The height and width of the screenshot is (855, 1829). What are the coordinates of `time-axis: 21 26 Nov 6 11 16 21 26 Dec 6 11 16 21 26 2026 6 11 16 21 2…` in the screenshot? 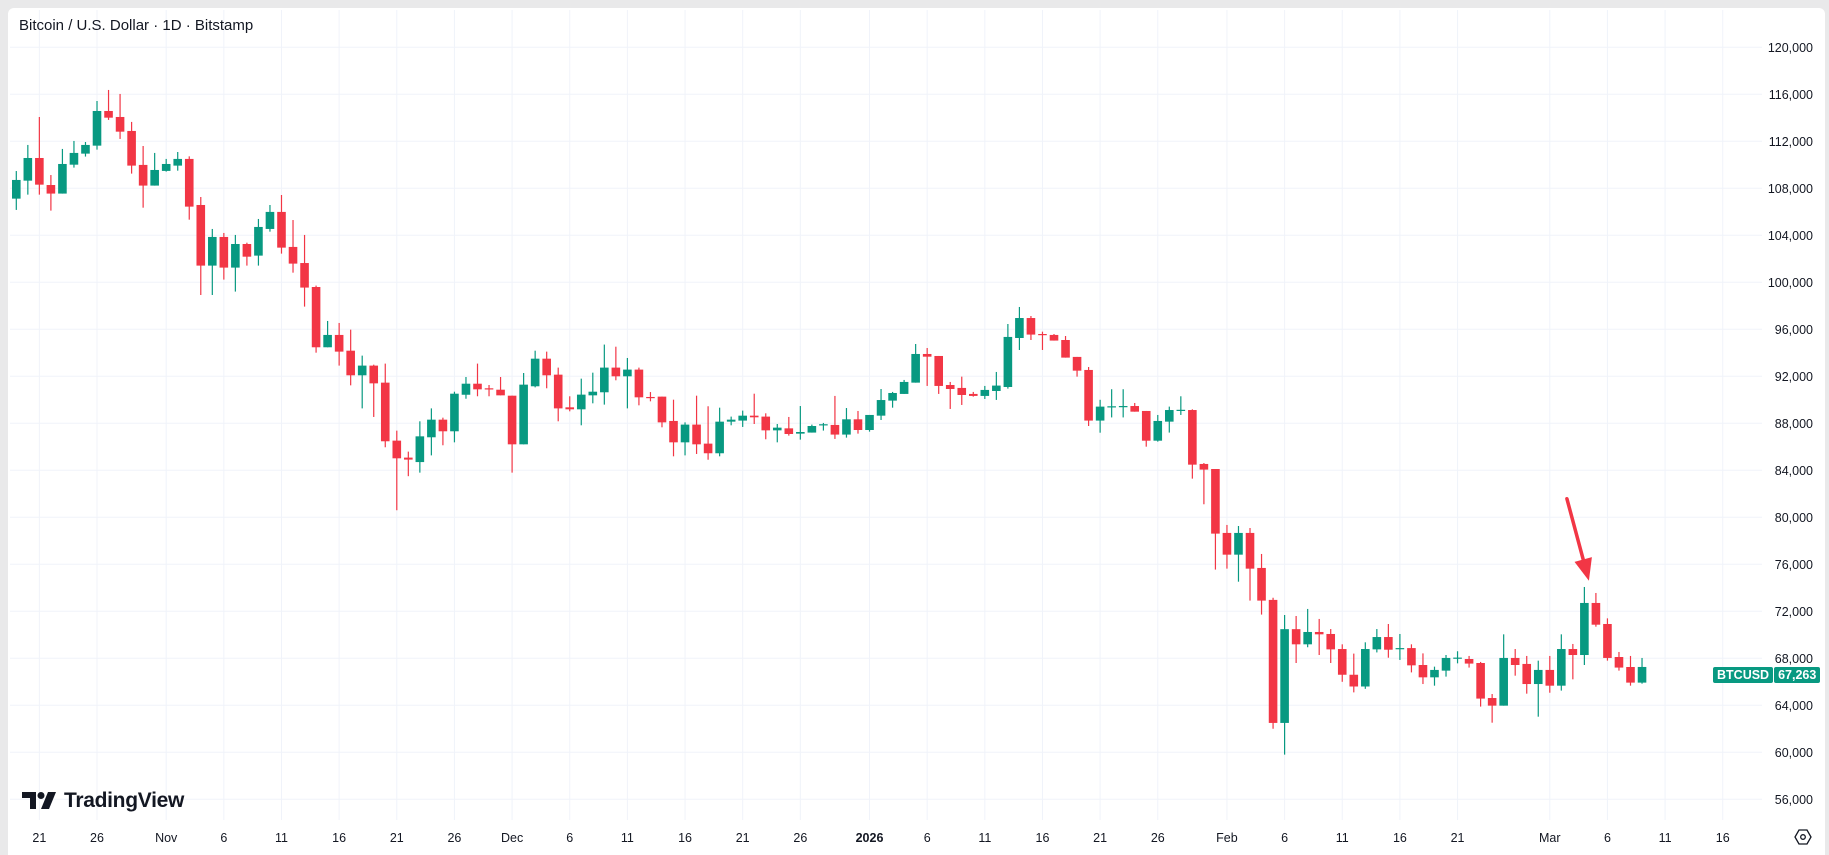 It's located at (880, 838).